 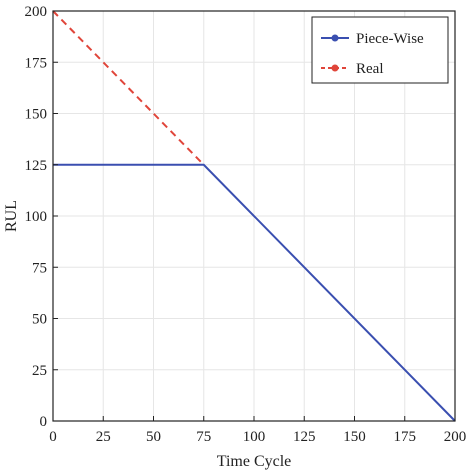 What do you see at coordinates (36, 63) in the screenshot?
I see `y-tick-label: 175` at bounding box center [36, 63].